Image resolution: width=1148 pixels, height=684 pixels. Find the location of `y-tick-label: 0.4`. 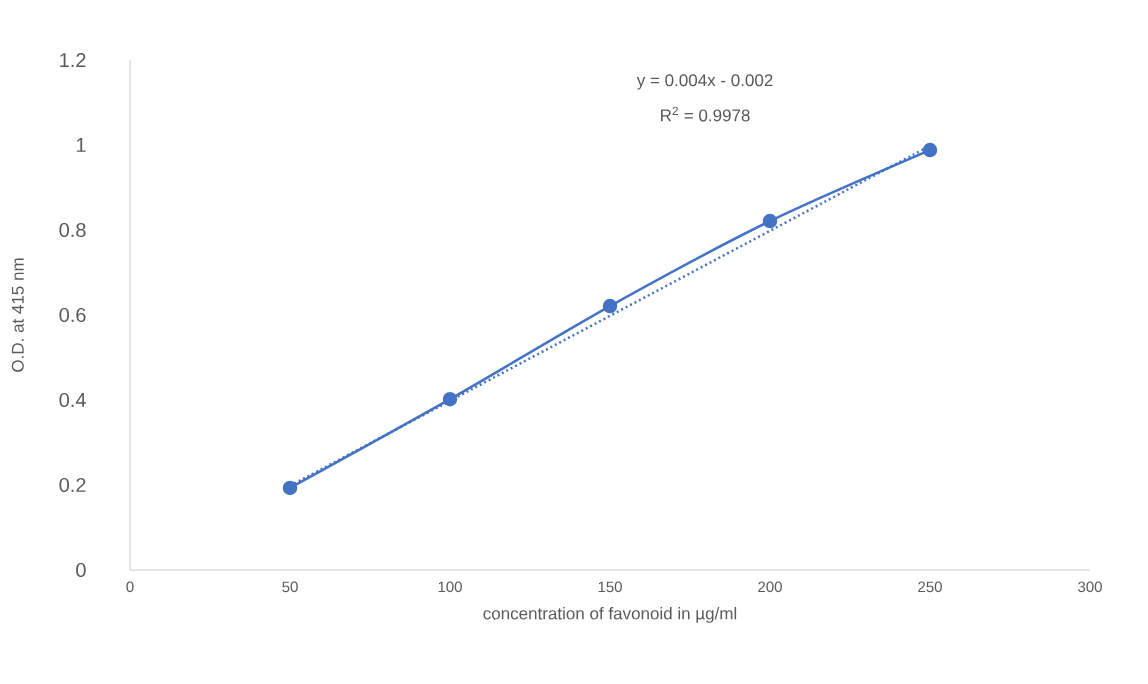

y-tick-label: 0.4 is located at coordinates (72, 400).